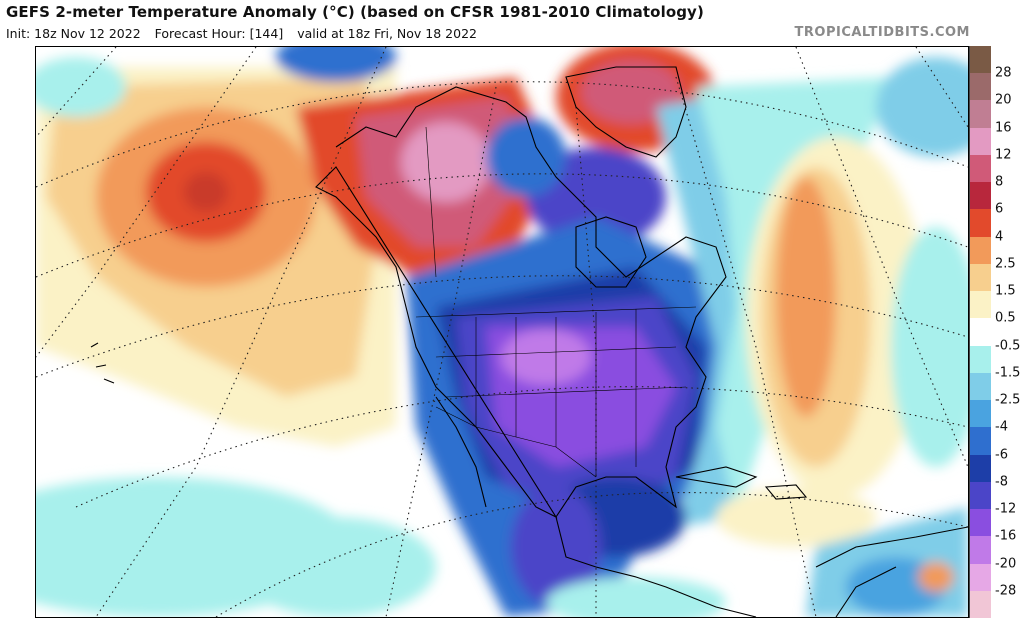 This screenshot has height=638, width=1024. I want to click on east-atlantic-cyan, so click(929, 347).